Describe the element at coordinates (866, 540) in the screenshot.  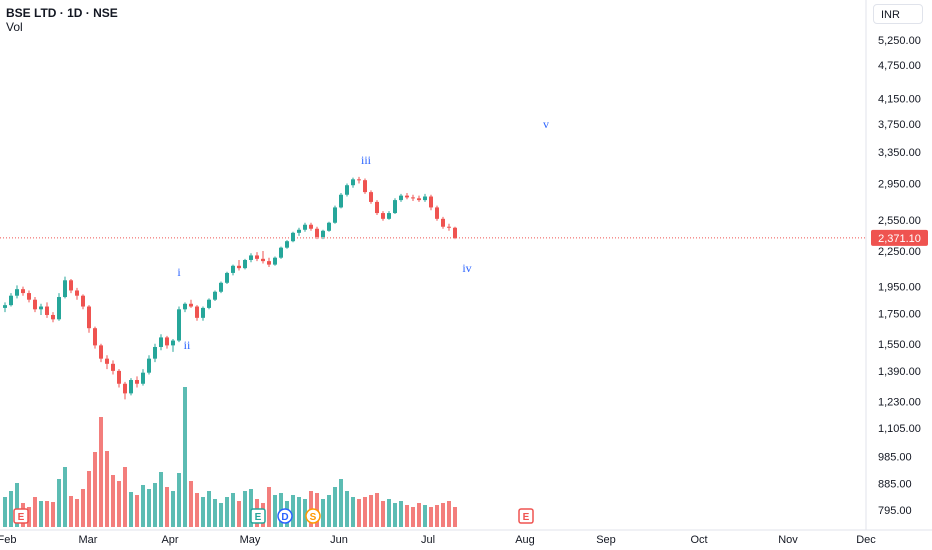
I see `time-tick-label: Dec` at that location.